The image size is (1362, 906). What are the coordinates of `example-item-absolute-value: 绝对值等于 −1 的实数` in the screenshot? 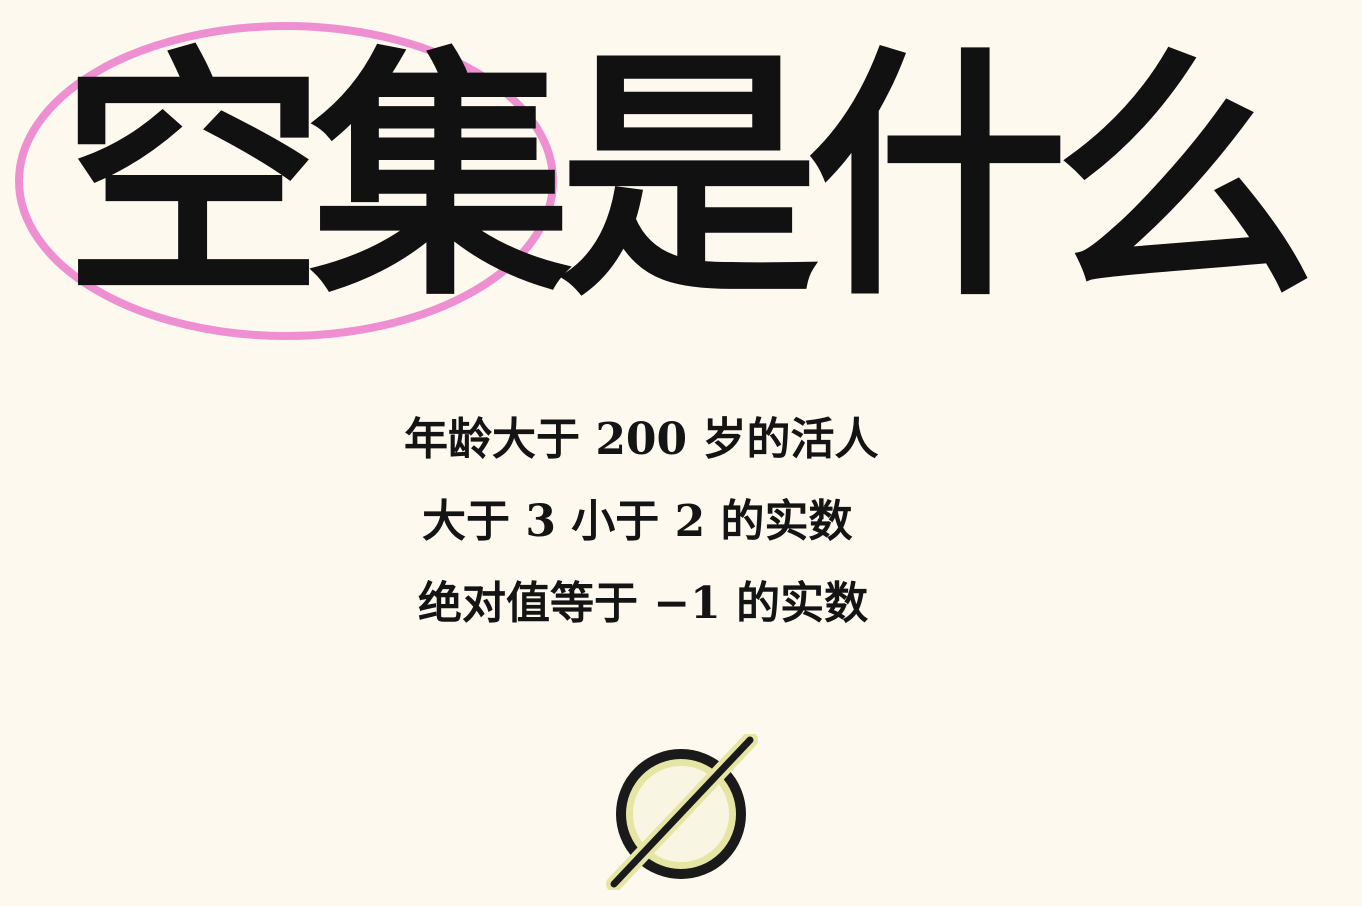 It's located at (643, 603).